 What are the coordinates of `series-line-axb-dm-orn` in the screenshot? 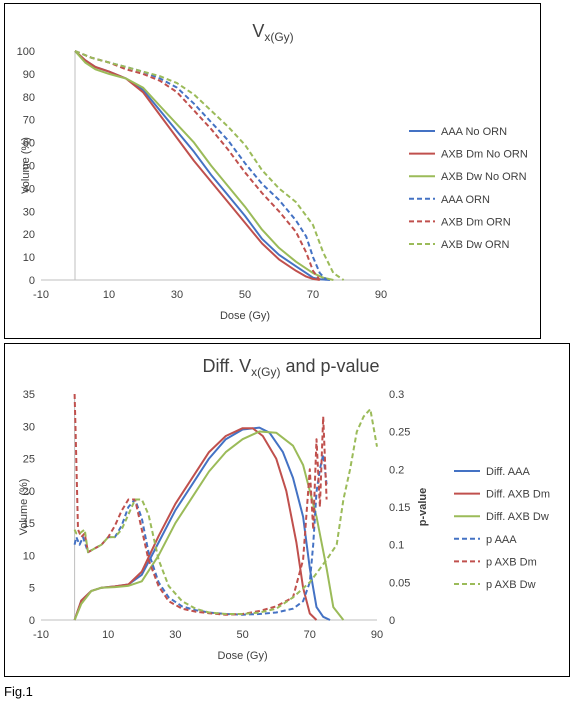 It's located at (197, 165).